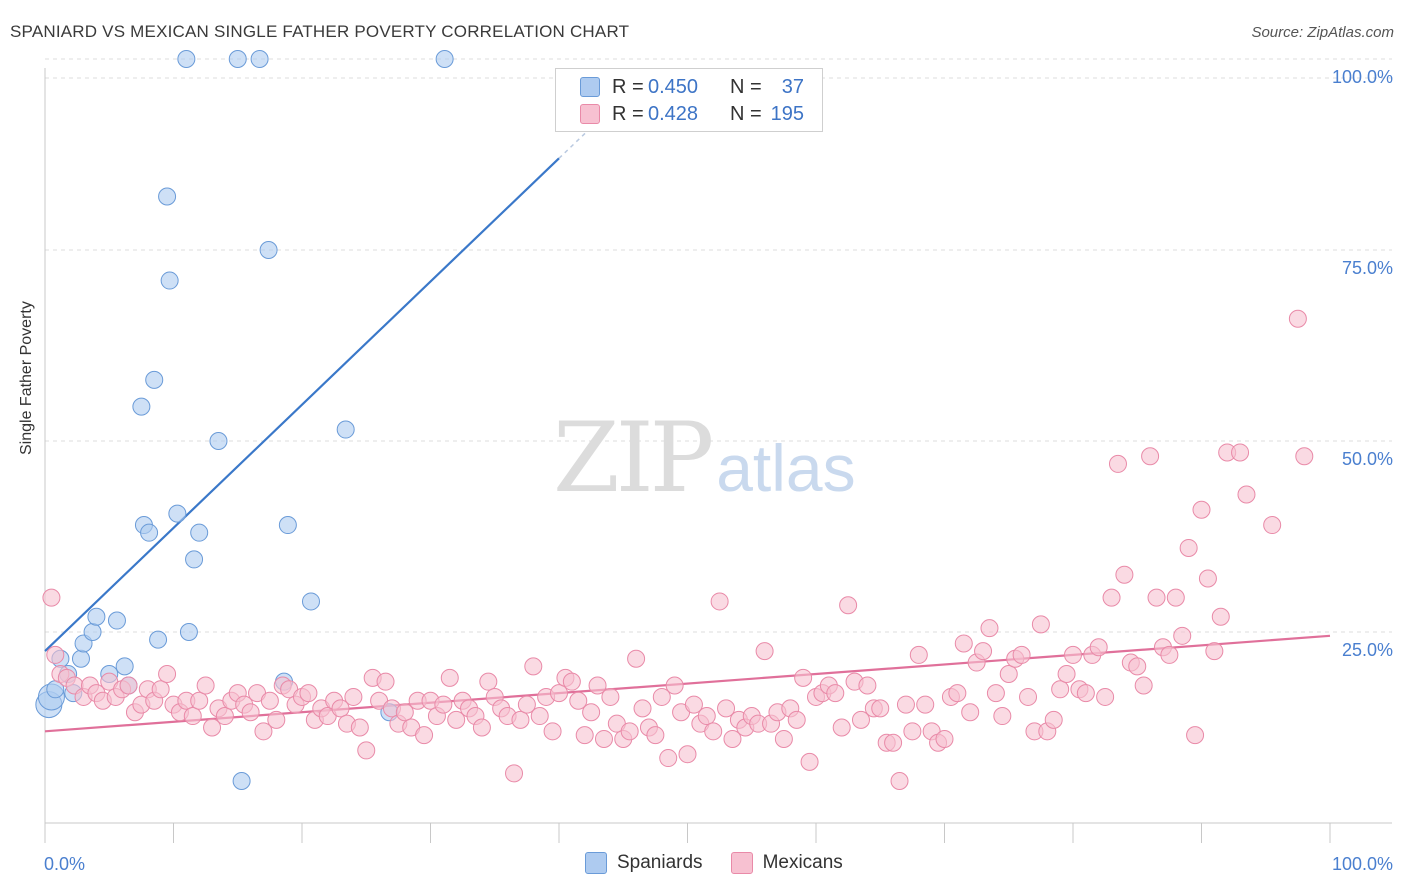 Image resolution: width=1406 pixels, height=892 pixels. I want to click on series-label-spaniards: Spaniards, so click(660, 862).